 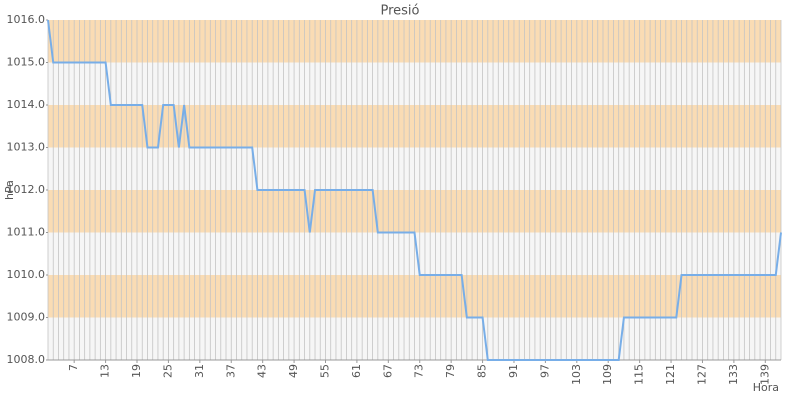 I want to click on x-tick-label: 49, so click(x=293, y=371).